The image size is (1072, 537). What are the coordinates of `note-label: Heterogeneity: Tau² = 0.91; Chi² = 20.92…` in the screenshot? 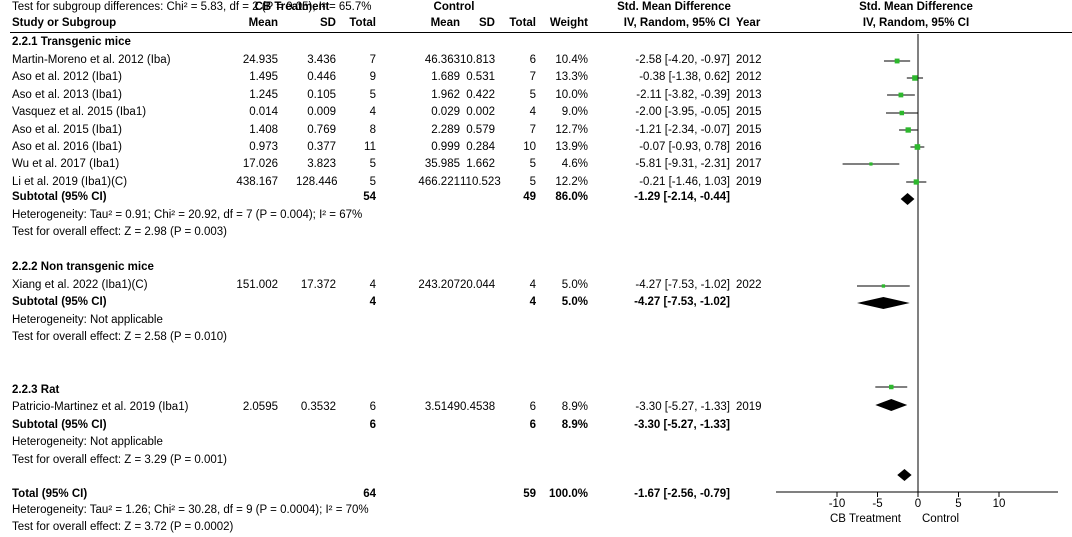 It's located at (187, 215).